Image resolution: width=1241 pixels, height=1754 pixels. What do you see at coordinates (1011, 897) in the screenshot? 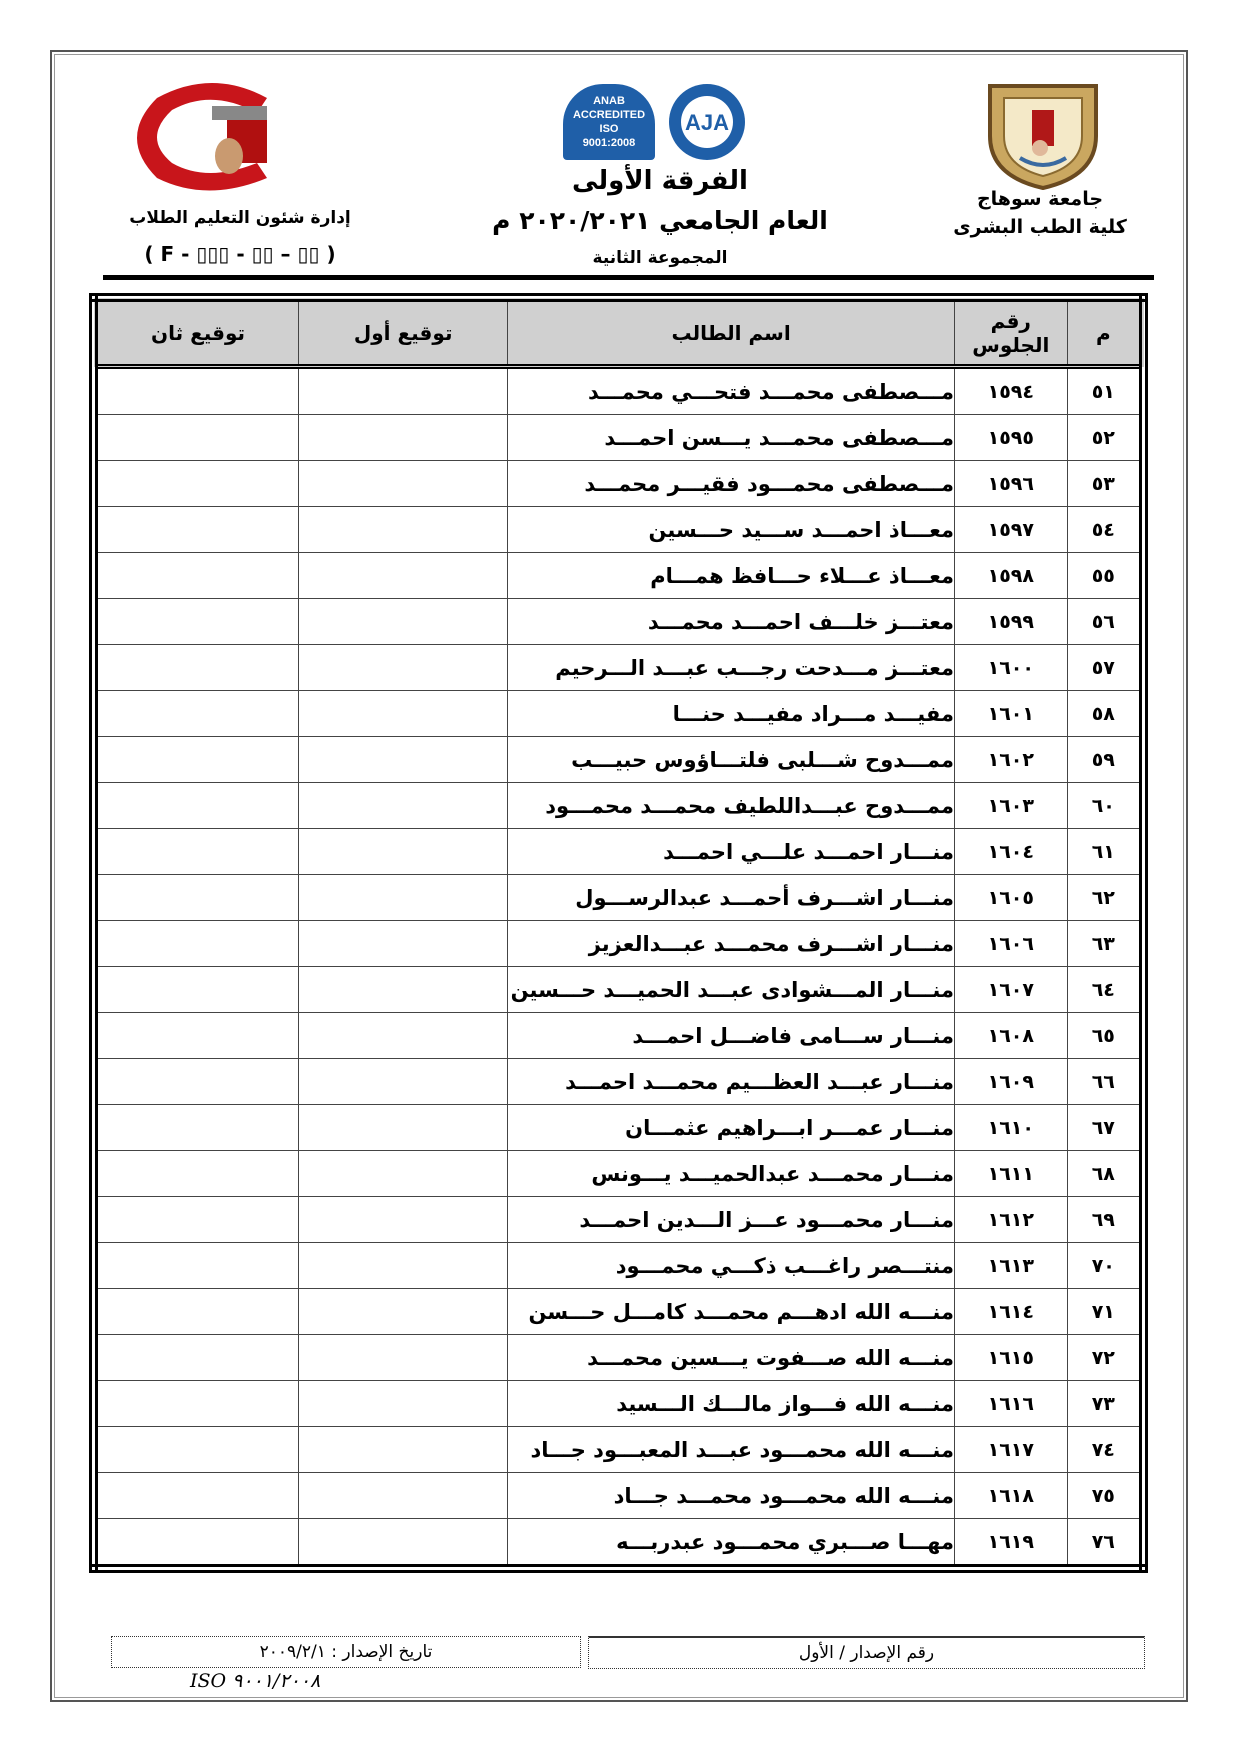
I see `seat-number: ١٦٠٥` at bounding box center [1011, 897].